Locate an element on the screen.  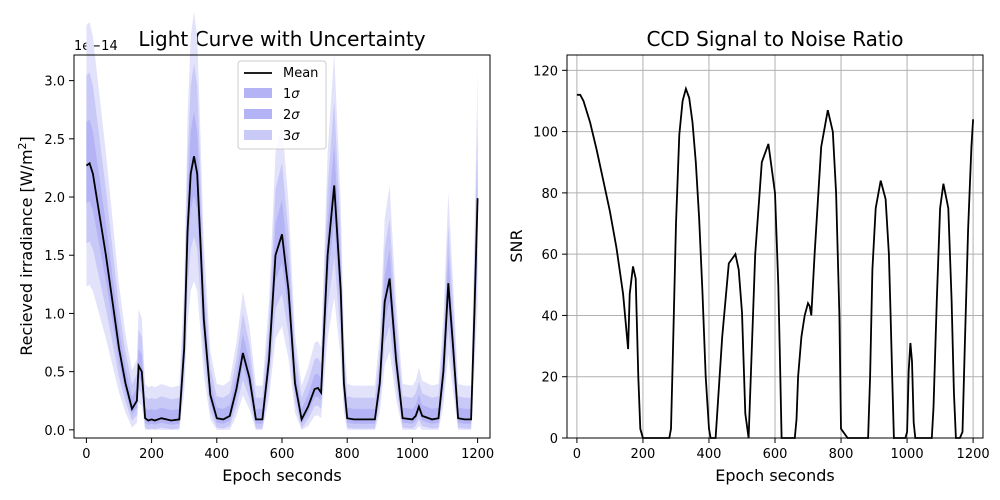
legend-1sigma-label: 1σ is located at coordinates (291, 94).